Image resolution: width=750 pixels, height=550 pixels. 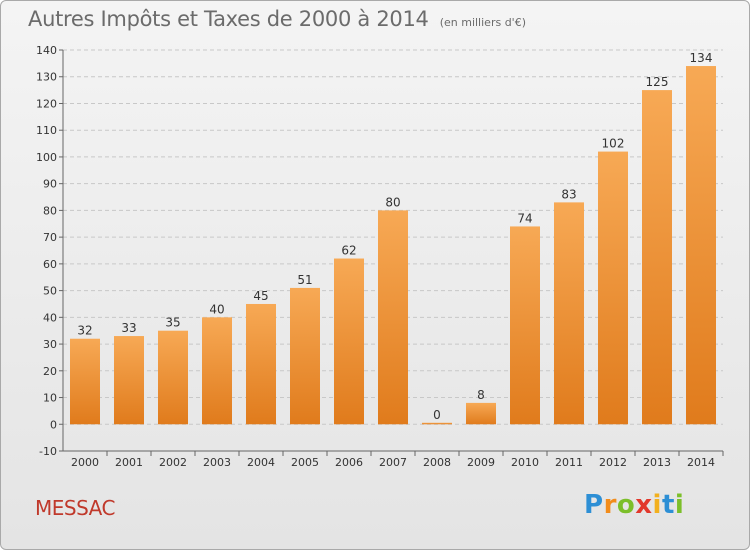 What do you see at coordinates (129, 462) in the screenshot?
I see `x-tick-label: 2001` at bounding box center [129, 462].